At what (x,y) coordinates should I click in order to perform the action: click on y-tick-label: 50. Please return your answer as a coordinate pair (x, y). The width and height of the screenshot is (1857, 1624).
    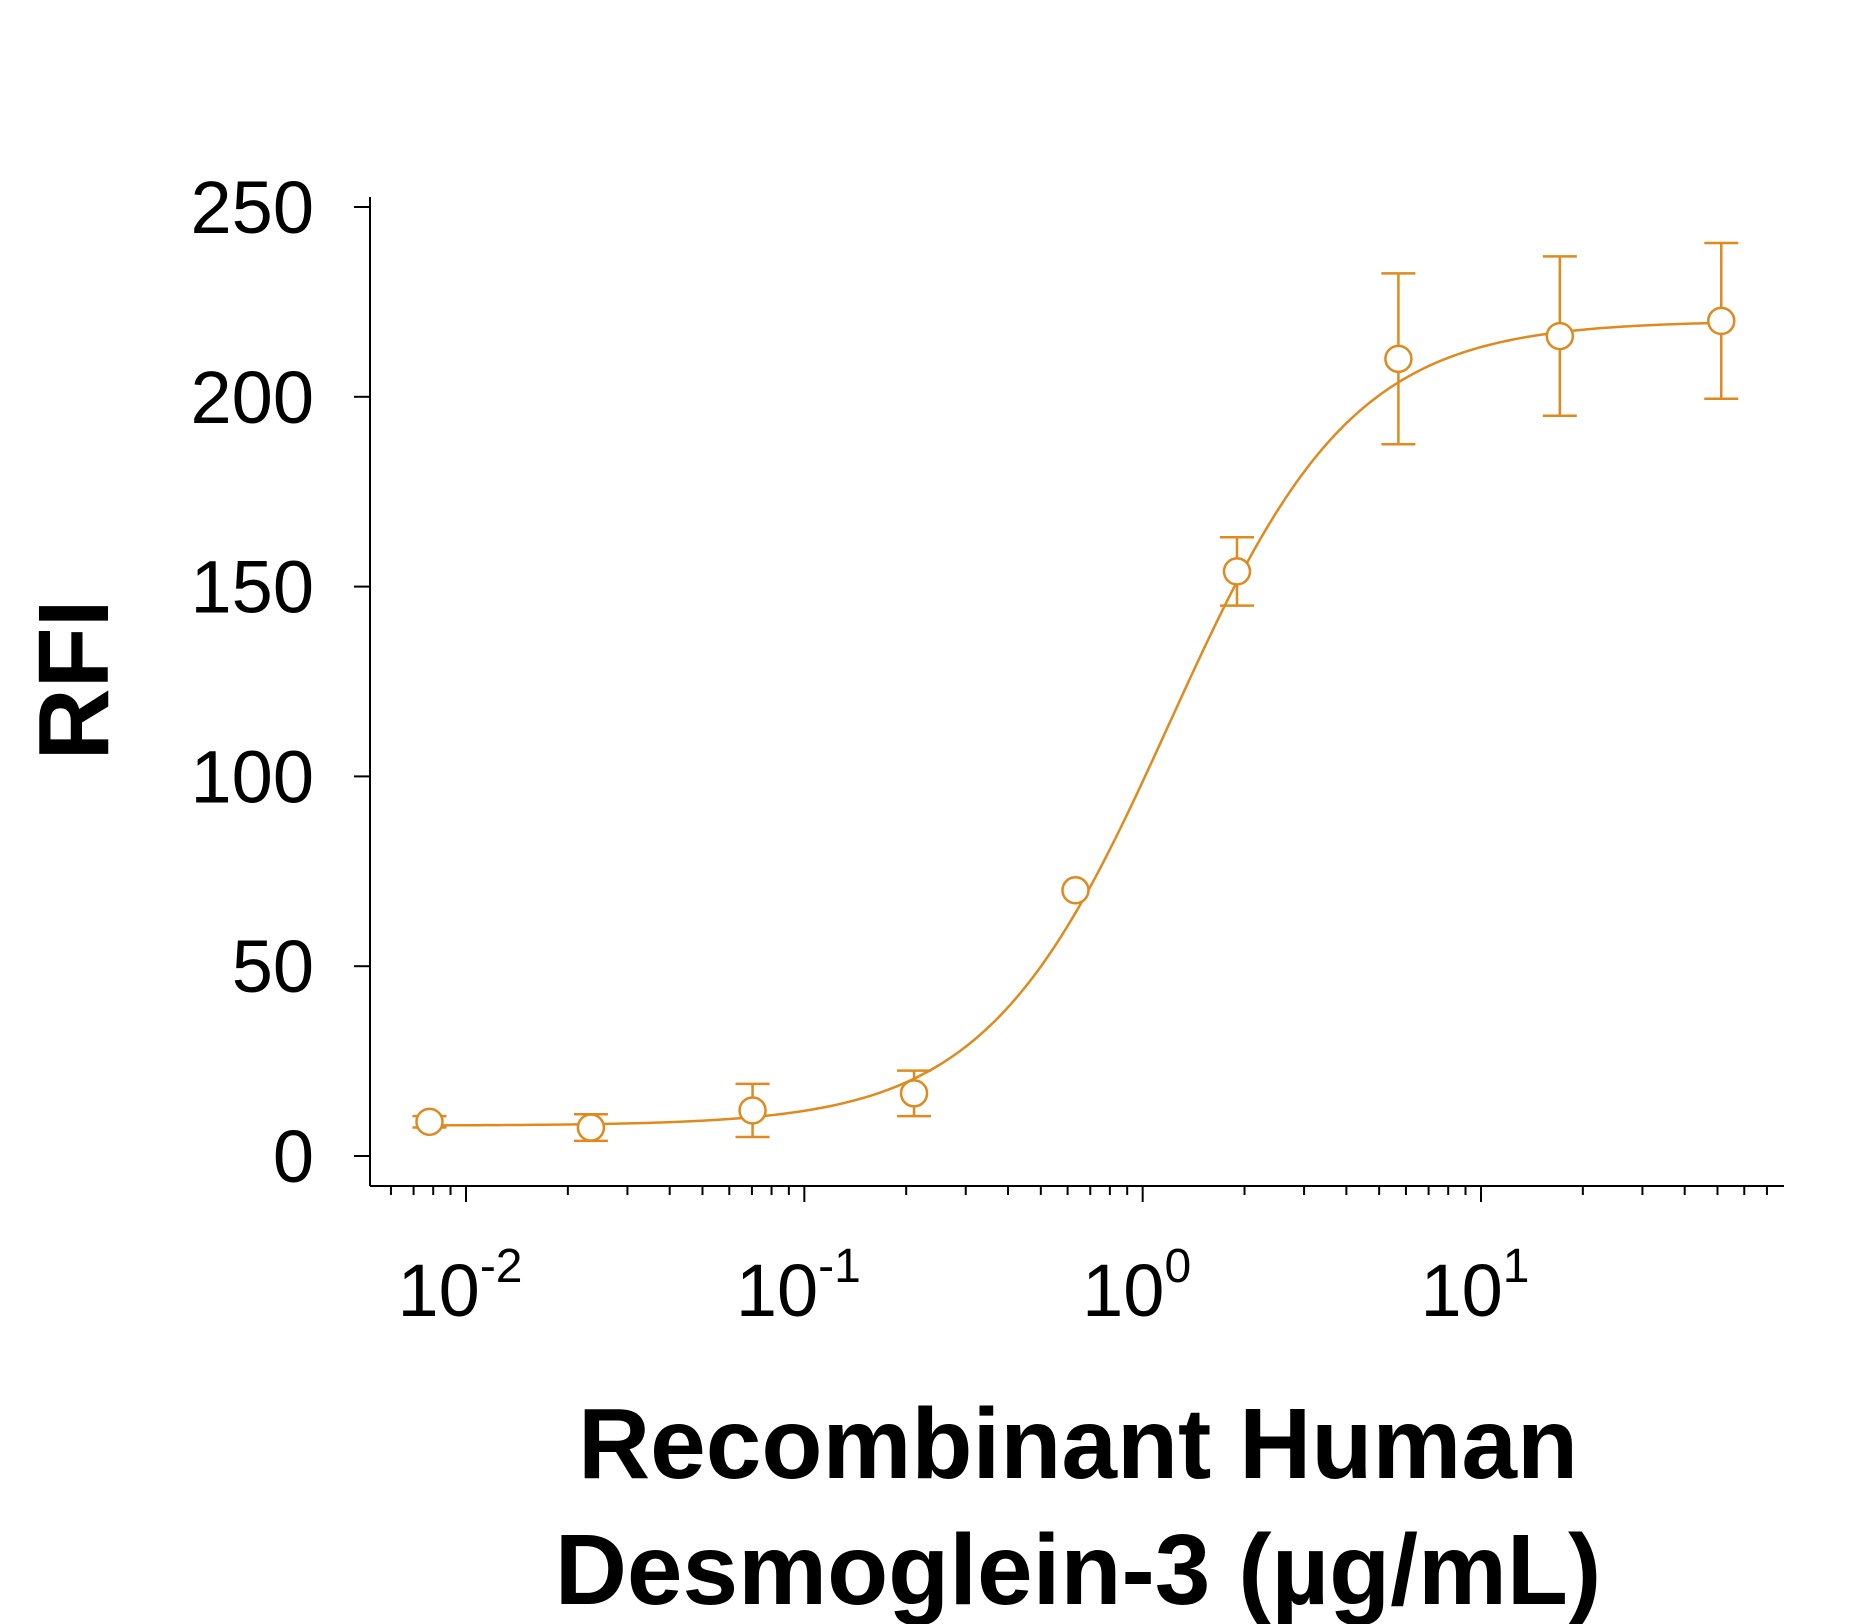
    Looking at the image, I should click on (273, 966).